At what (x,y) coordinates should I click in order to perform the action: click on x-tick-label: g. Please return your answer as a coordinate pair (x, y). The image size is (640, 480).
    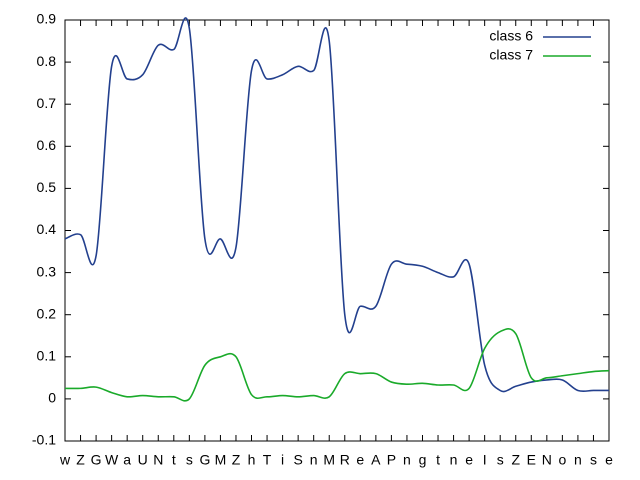
    Looking at the image, I should click on (423, 460).